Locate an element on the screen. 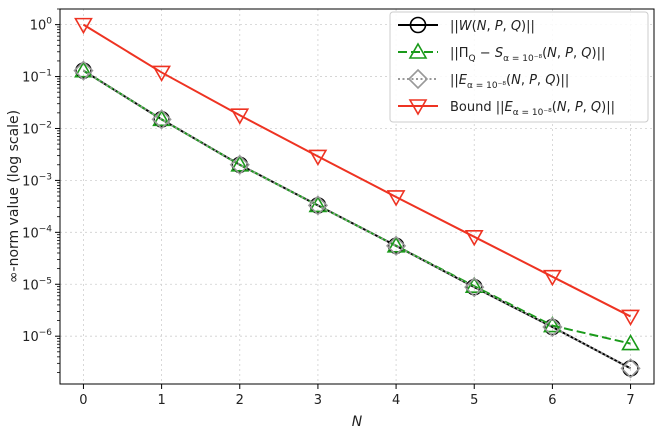 The width and height of the screenshot is (663, 432). y-axis-label: ∞-norm value (log scale) is located at coordinates (14, 196).